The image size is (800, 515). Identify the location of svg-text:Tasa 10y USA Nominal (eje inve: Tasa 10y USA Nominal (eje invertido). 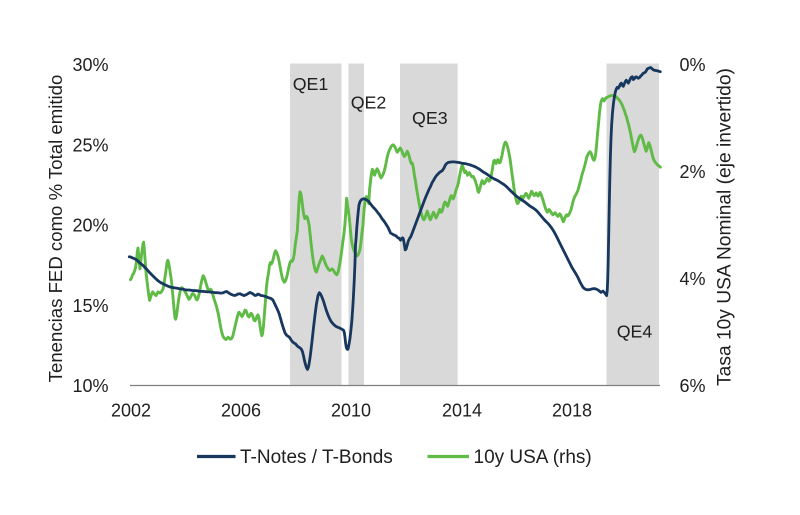
(725, 227).